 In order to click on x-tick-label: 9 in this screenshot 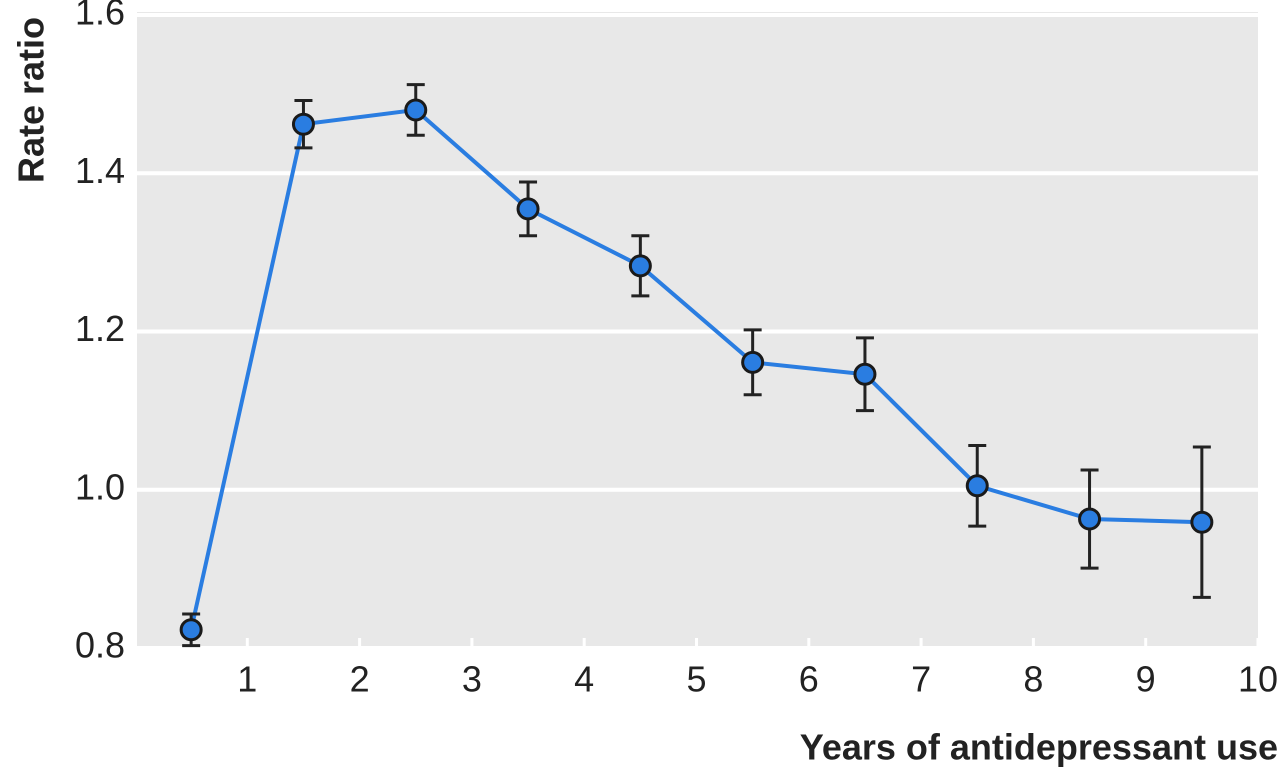, I will do `click(1146, 679)`.